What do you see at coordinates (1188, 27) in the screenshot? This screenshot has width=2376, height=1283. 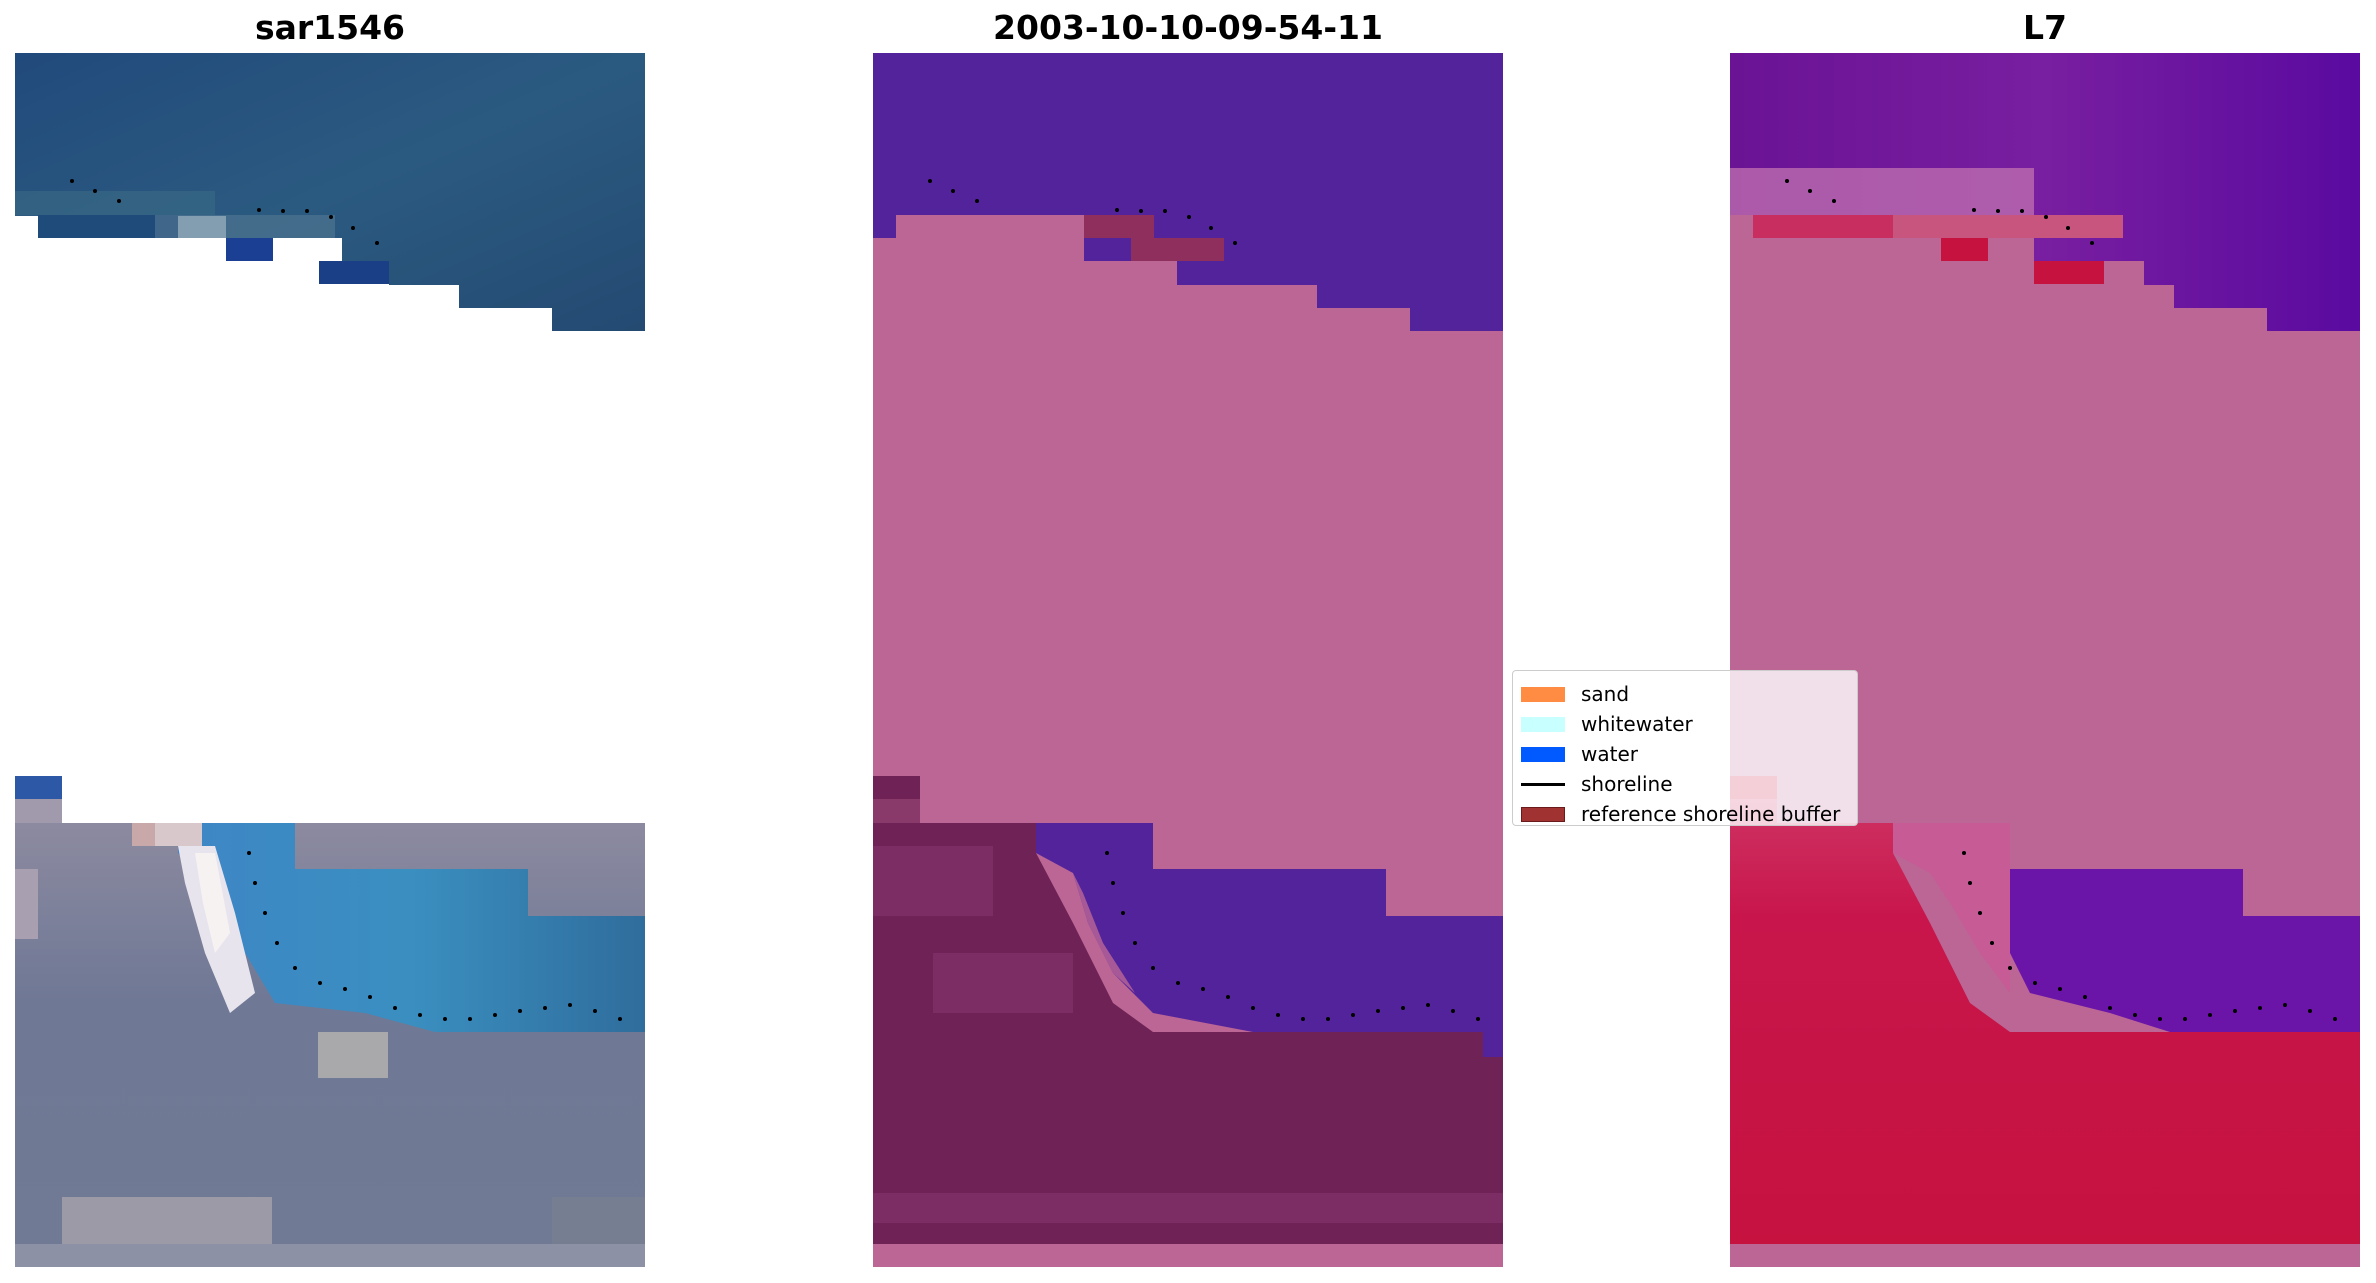 I see `panel-title-classified: 2003-10-10-09-54-11` at bounding box center [1188, 27].